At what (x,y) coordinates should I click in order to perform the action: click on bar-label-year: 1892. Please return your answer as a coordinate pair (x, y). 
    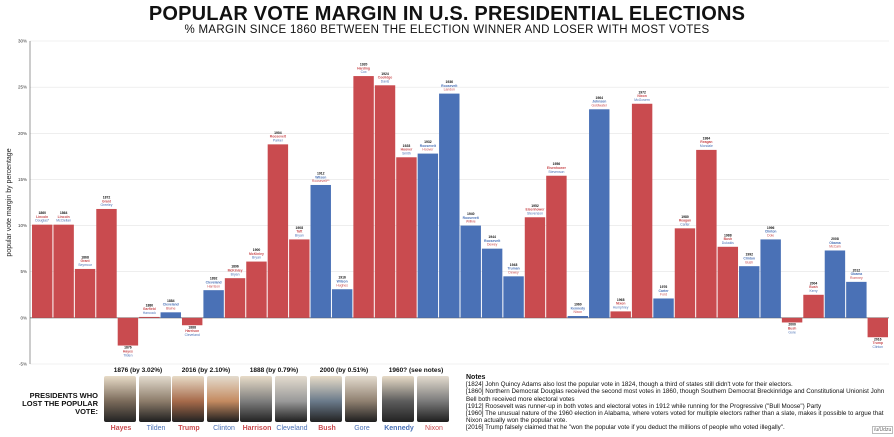
    Looking at the image, I should click on (214, 279).